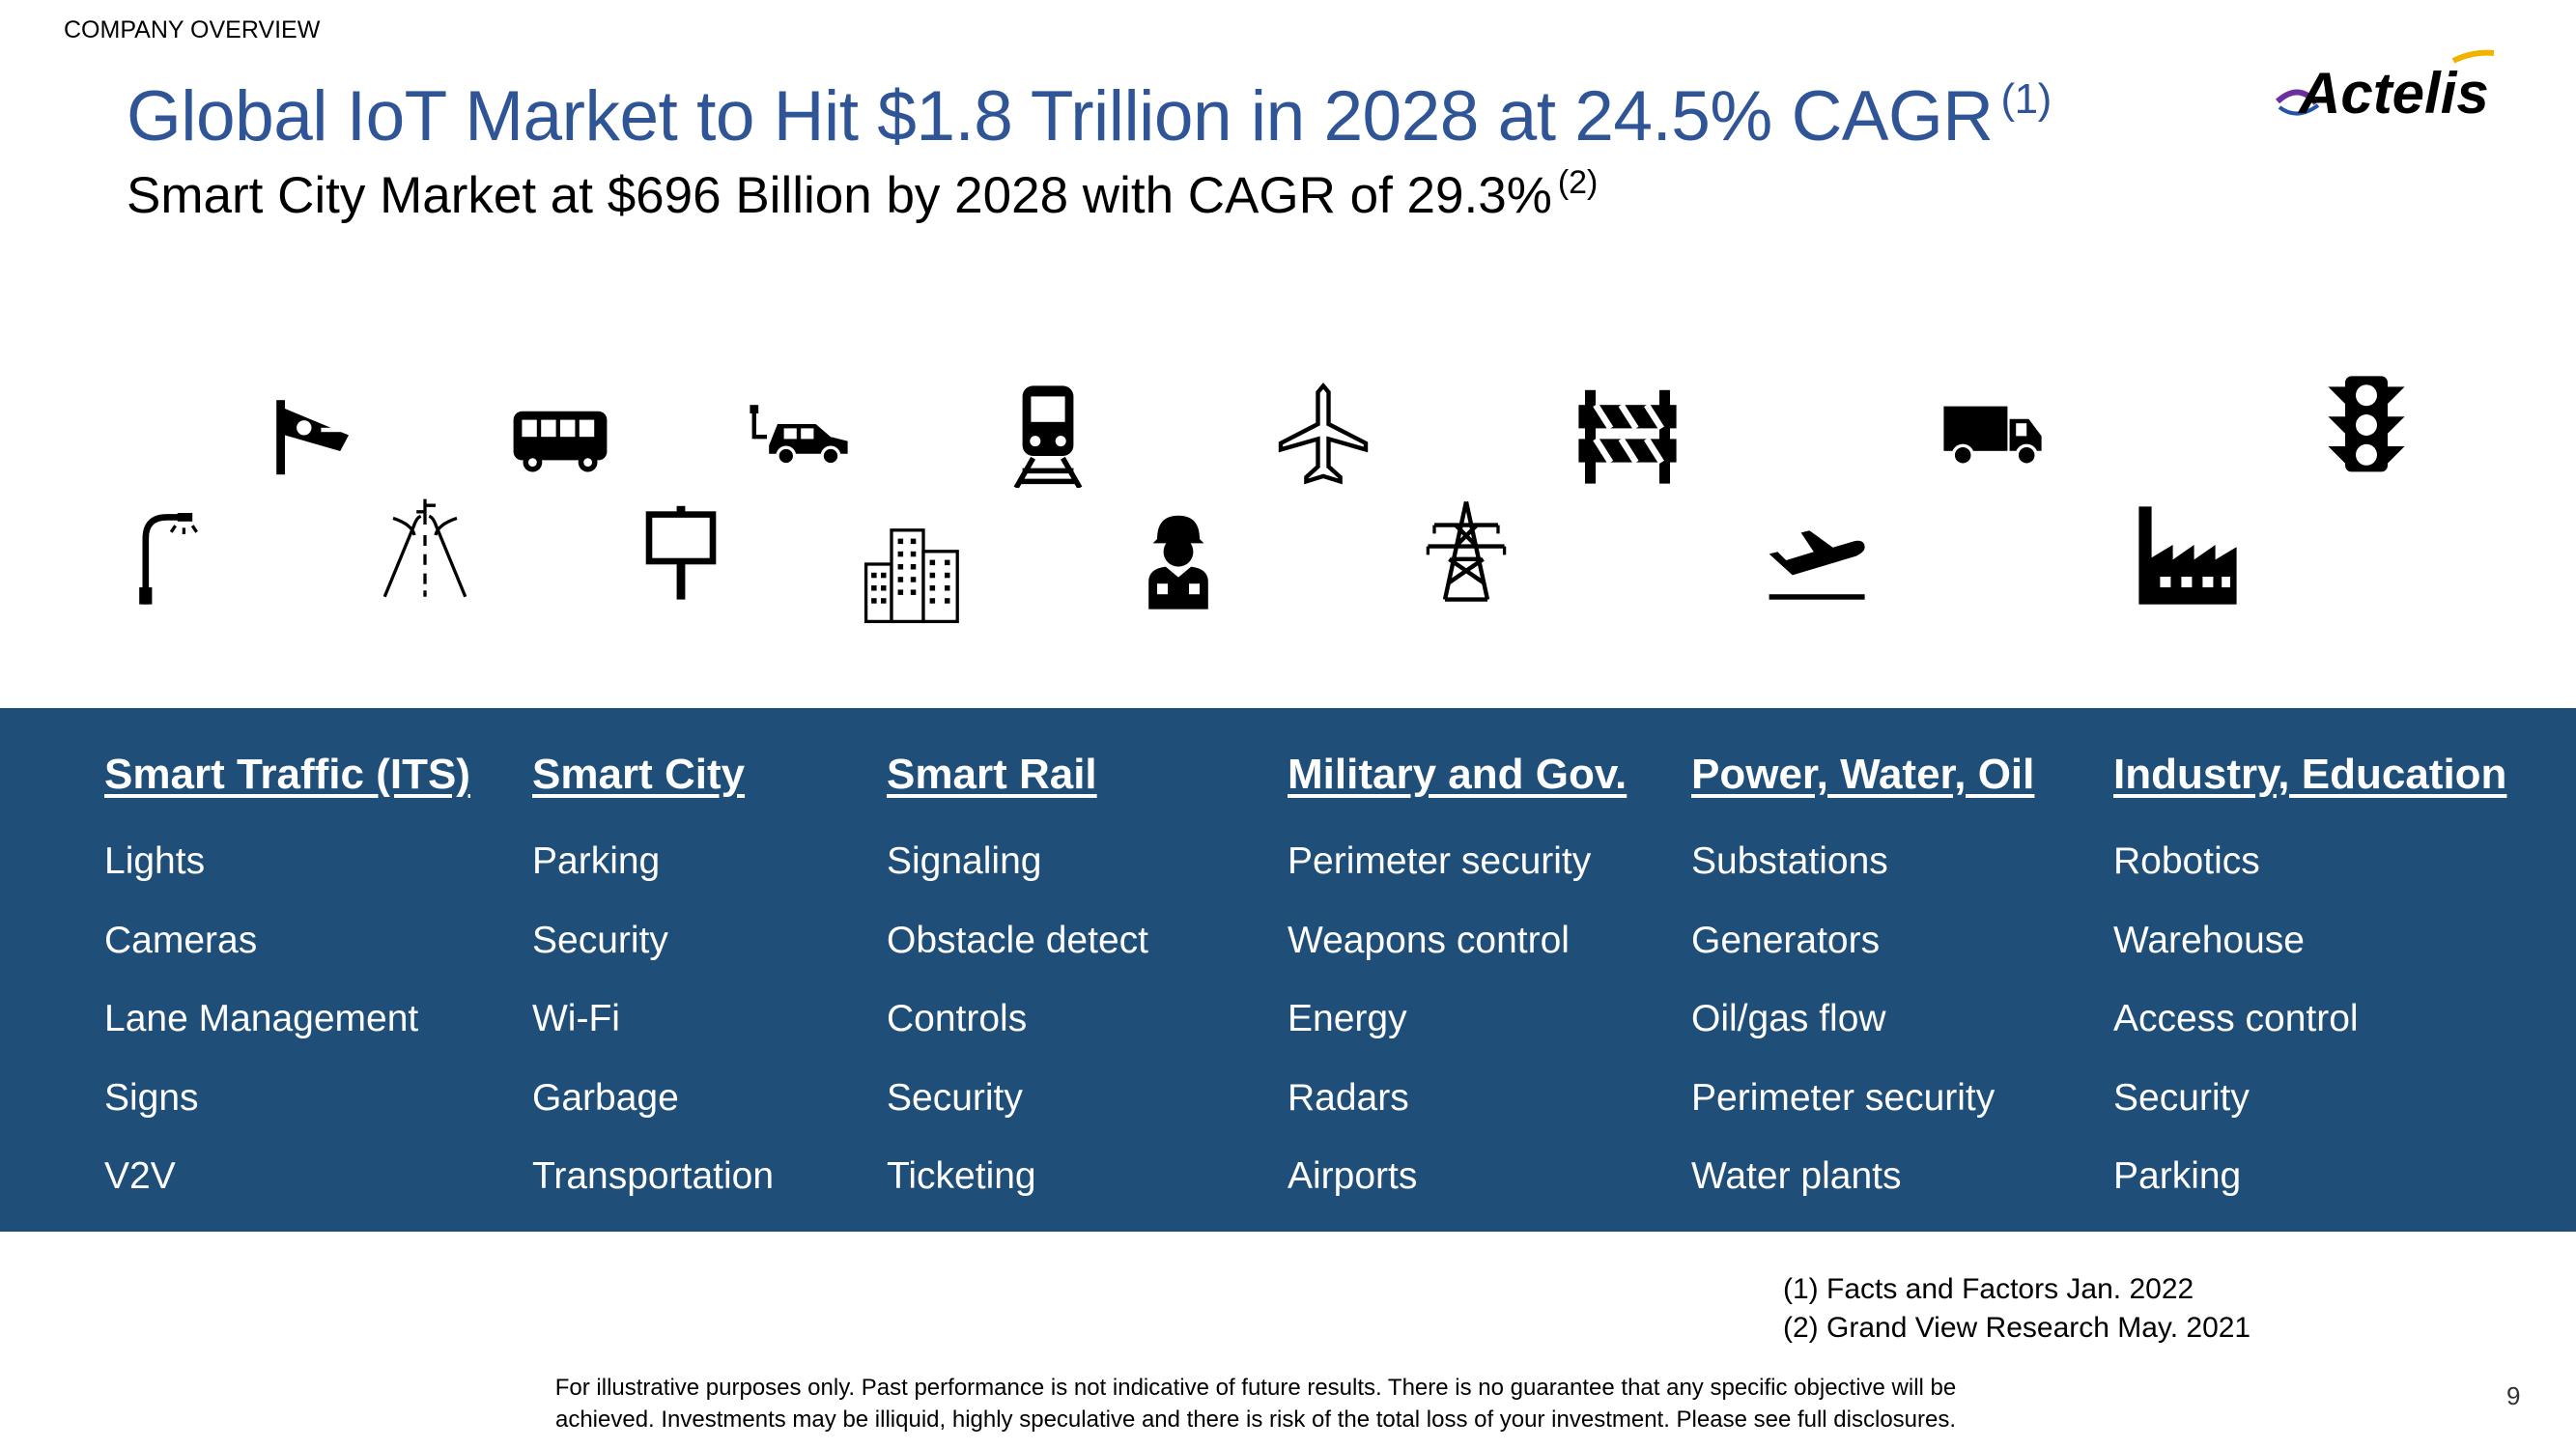 Image resolution: width=2576 pixels, height=1449 pixels. What do you see at coordinates (681, 550) in the screenshot?
I see `signpost-icon` at bounding box center [681, 550].